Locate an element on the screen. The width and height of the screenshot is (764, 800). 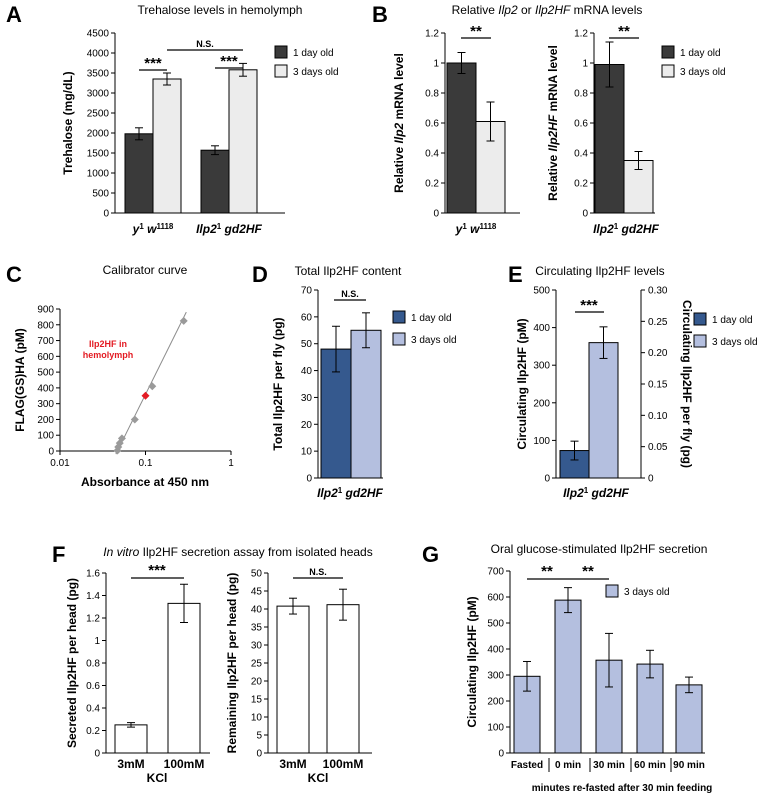
annotation-label: Ilp2HF in is located at coordinates (108, 344).